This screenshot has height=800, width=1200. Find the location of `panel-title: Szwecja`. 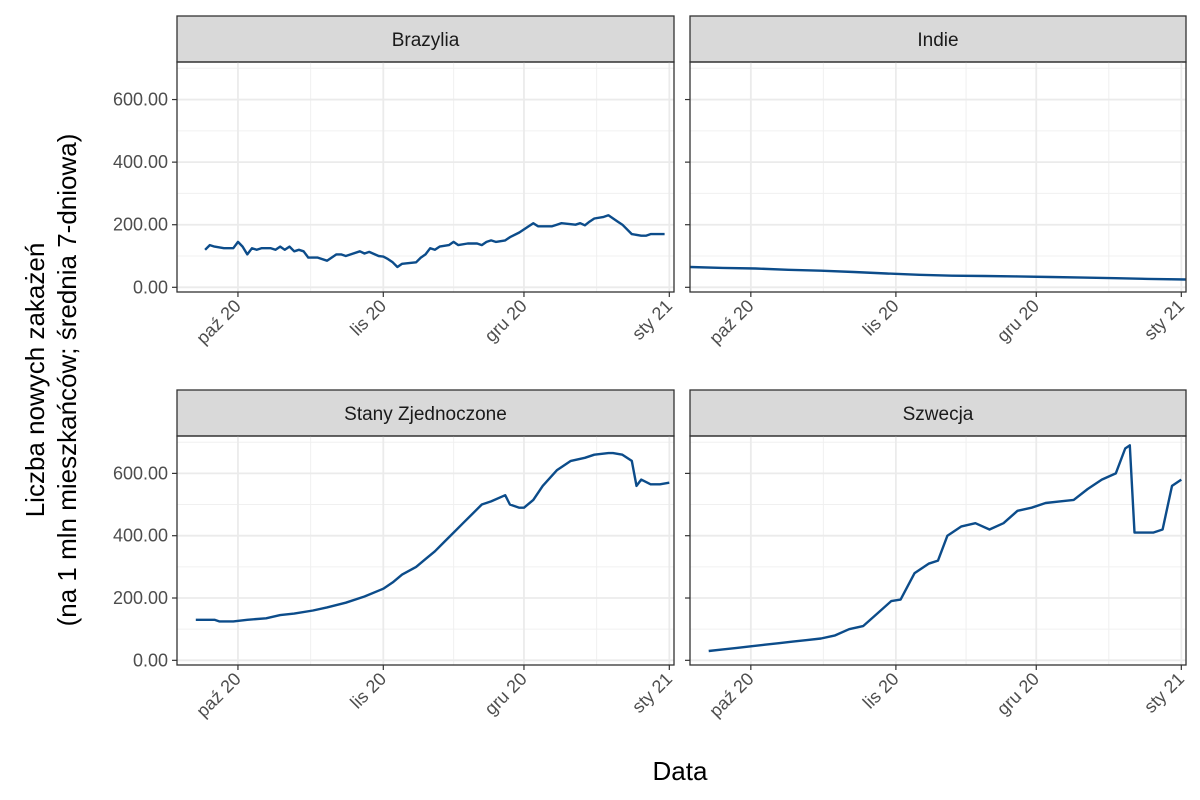

panel-title: Szwecja is located at coordinates (938, 414).